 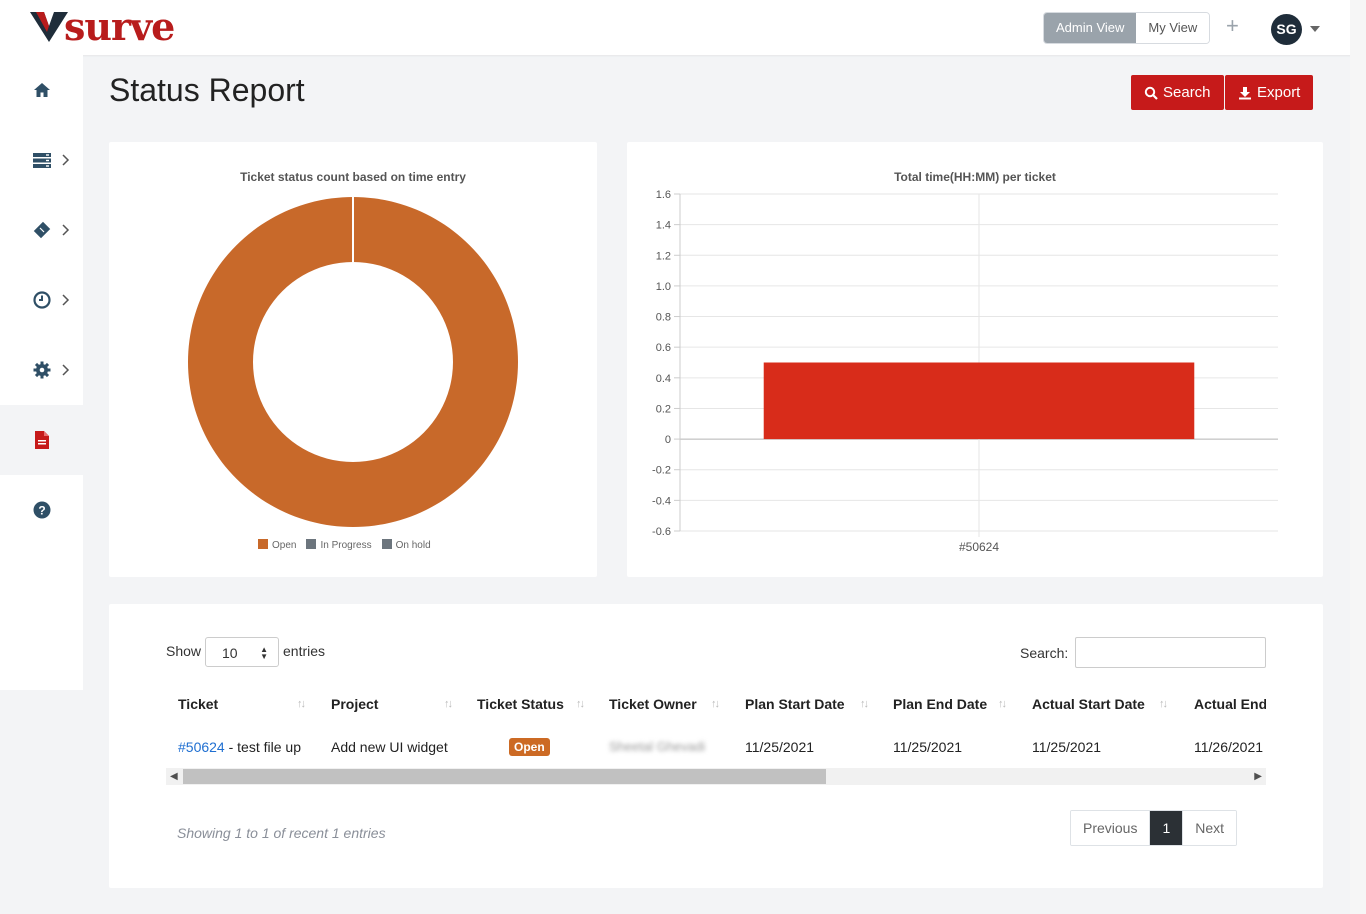 I want to click on column-header-project: Project, so click(x=355, y=704).